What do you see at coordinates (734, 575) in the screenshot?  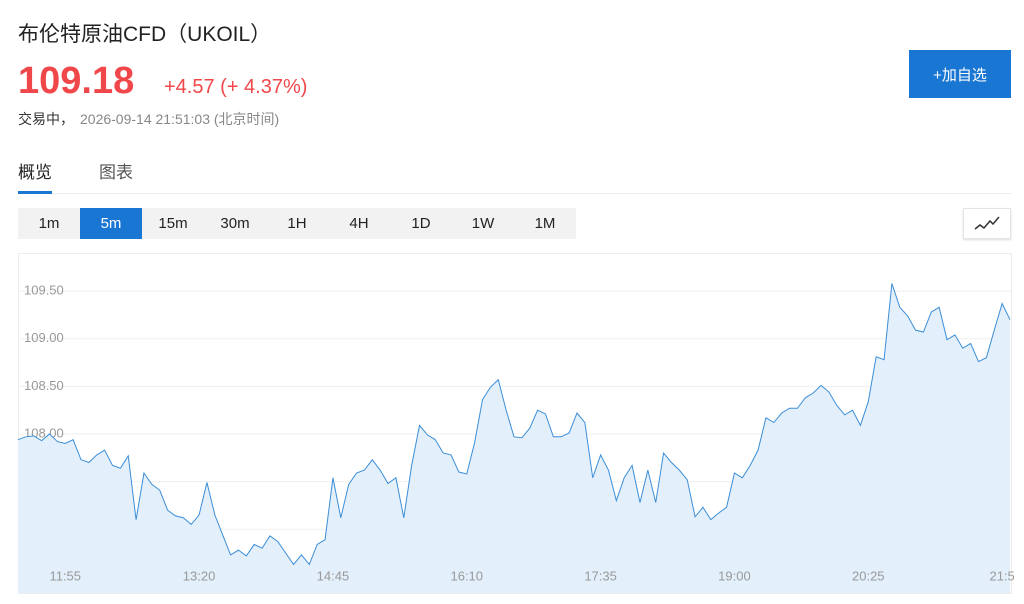 I see `x-tick-label: 19:00` at bounding box center [734, 575].